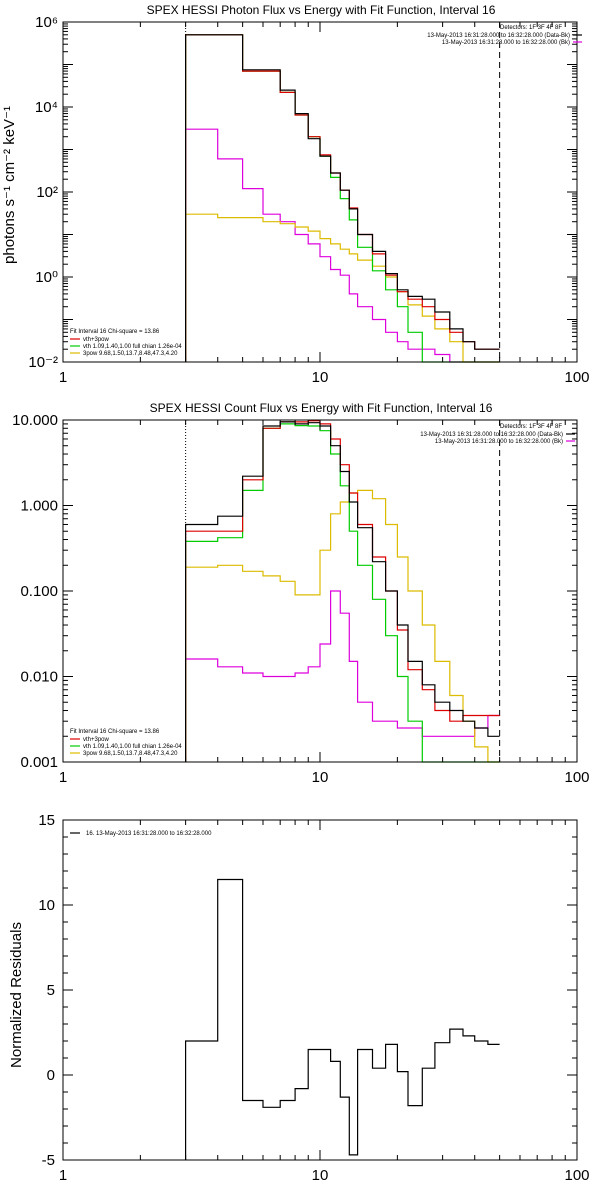  Describe the element at coordinates (47, 192) in the screenshot. I see `y-tick-label: 10²` at that location.